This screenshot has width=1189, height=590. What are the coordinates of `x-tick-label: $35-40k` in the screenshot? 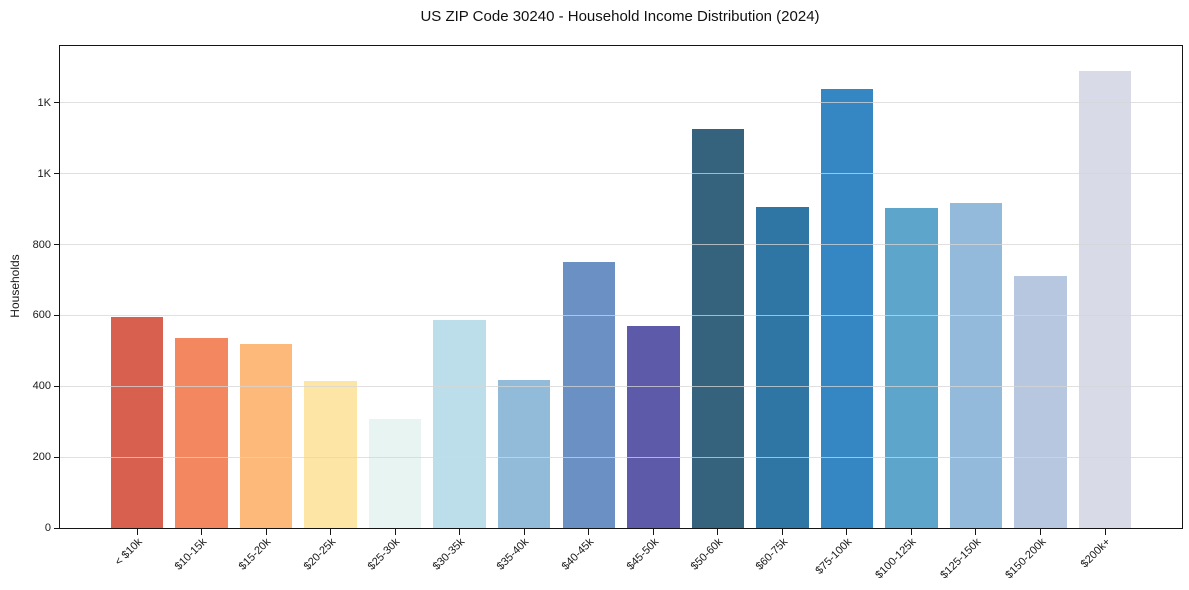 It's located at (513, 554).